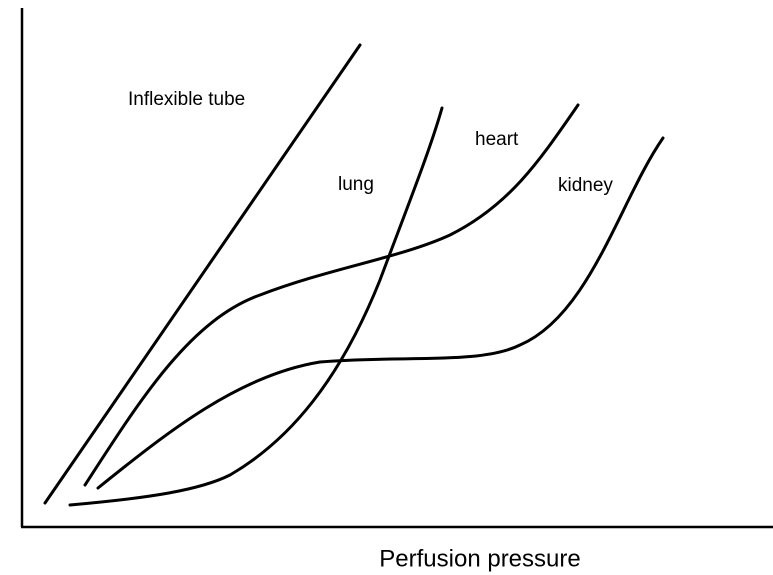 This screenshot has width=773, height=575. Describe the element at coordinates (356, 184) in the screenshot. I see `curve-label: lung` at that location.